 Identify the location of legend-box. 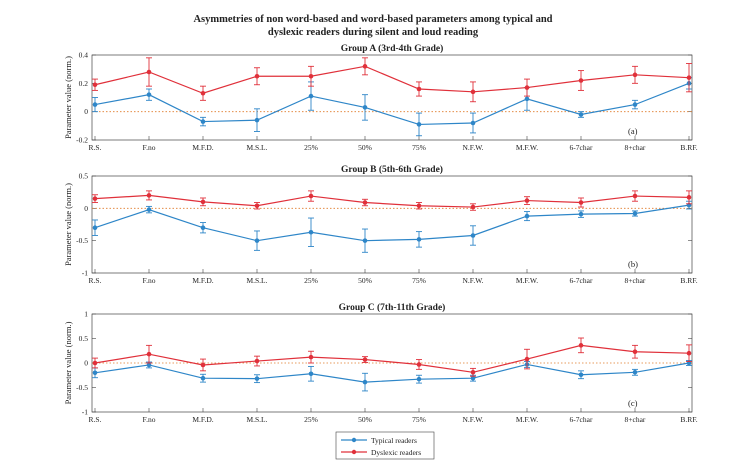
(385, 445).